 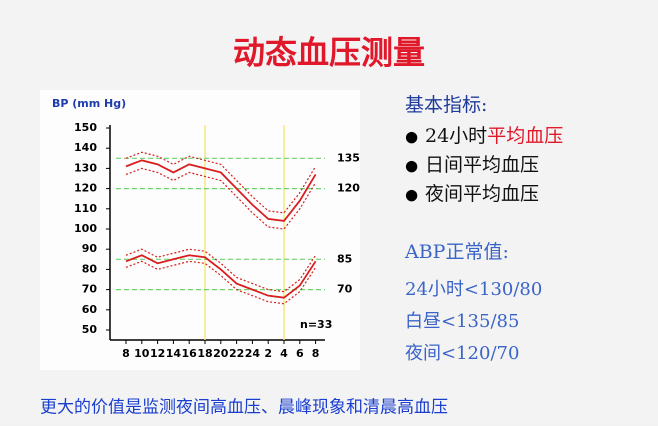 What do you see at coordinates (300, 353) in the screenshot?
I see `x-tick-label: 6` at bounding box center [300, 353].